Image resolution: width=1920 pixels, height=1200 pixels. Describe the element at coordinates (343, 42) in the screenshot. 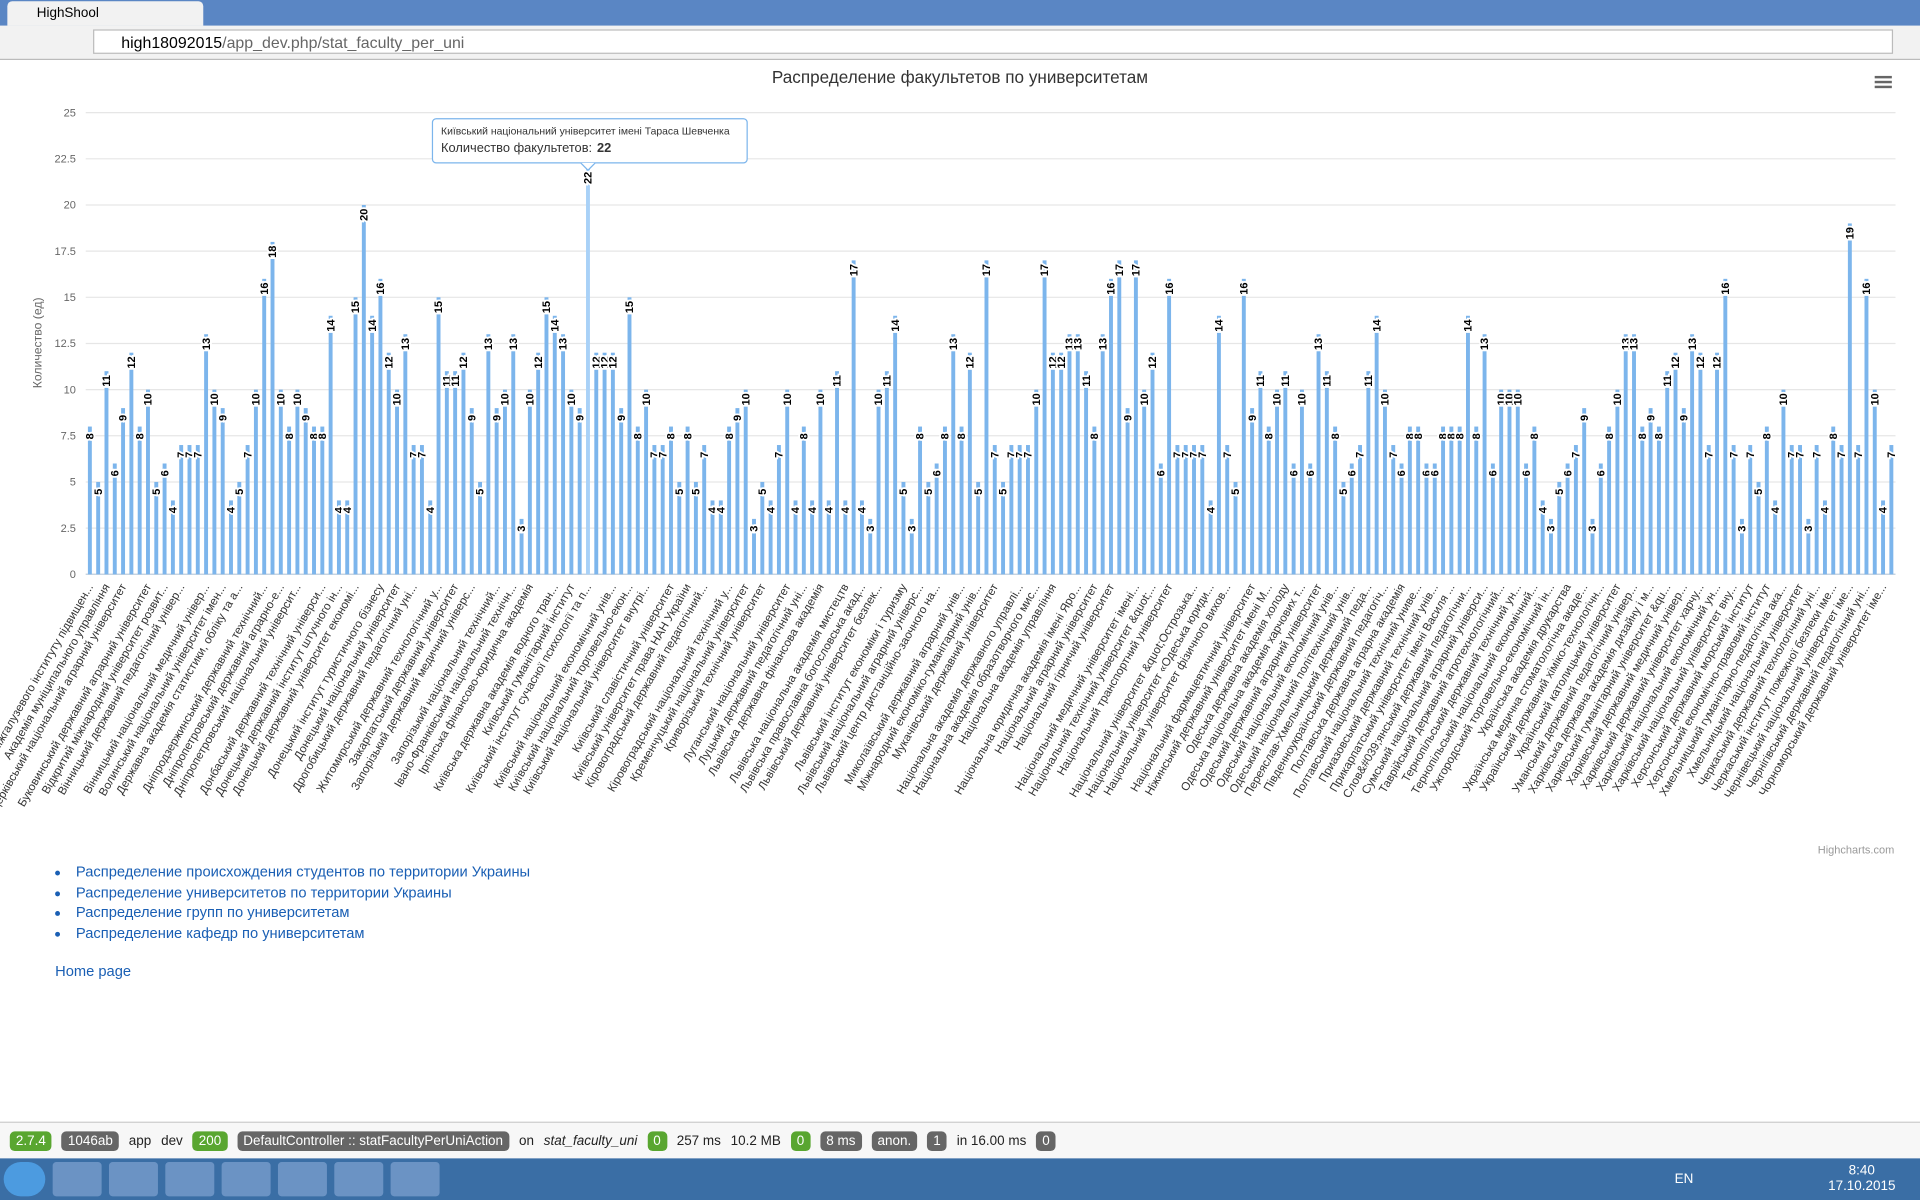

I see `url-path: /app_dev.php/stat_faculty_per_uni` at that location.